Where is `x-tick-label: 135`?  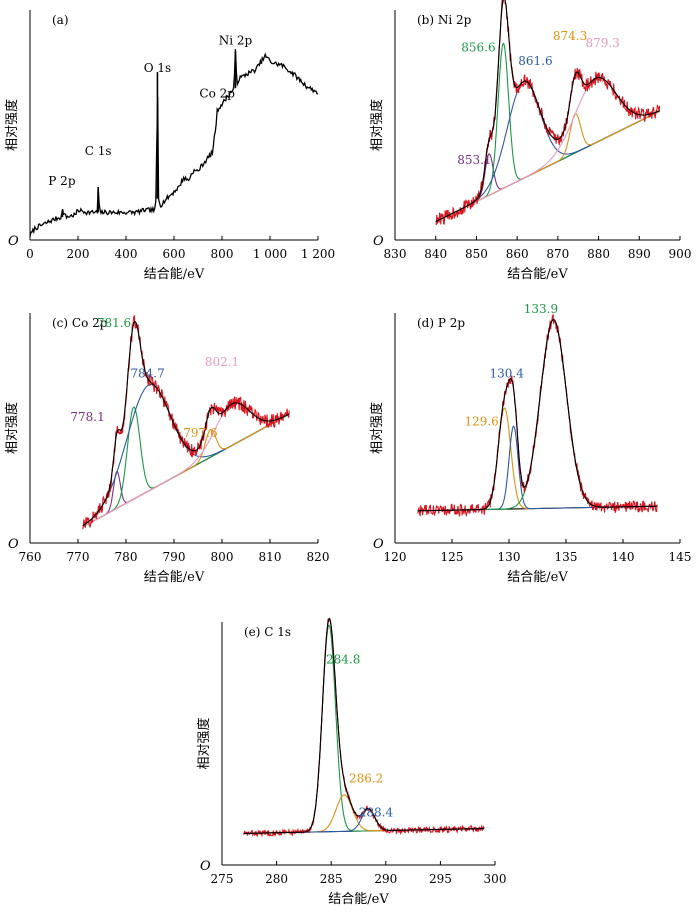 x-tick-label: 135 is located at coordinates (566, 557).